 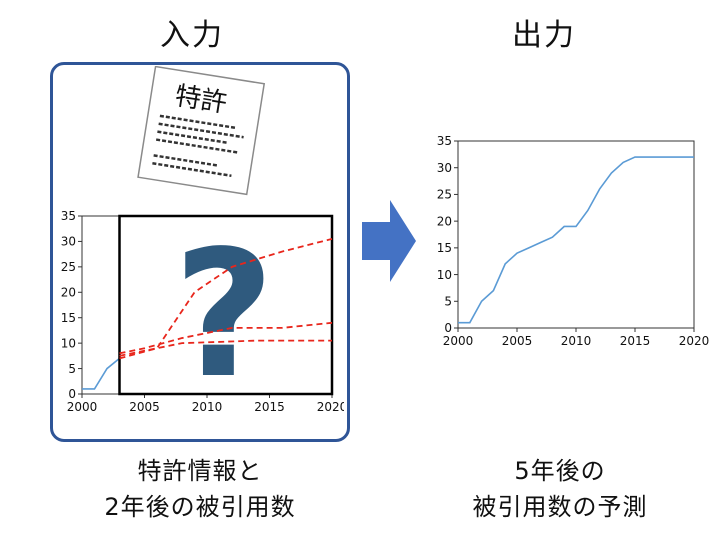 I want to click on plot-frame, so click(x=576, y=234).